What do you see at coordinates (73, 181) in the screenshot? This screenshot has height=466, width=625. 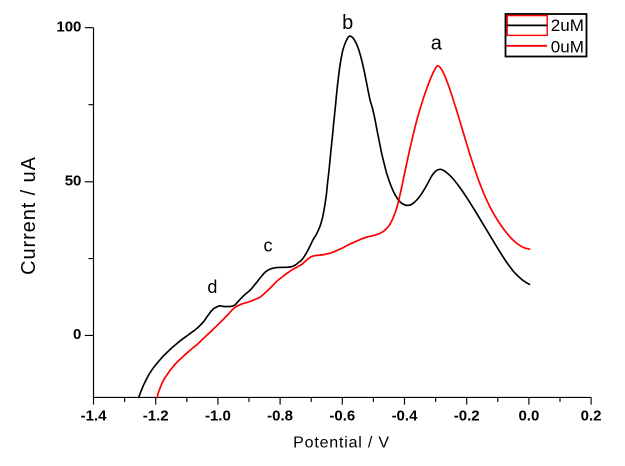 I see `svg-text: 50` at bounding box center [73, 181].